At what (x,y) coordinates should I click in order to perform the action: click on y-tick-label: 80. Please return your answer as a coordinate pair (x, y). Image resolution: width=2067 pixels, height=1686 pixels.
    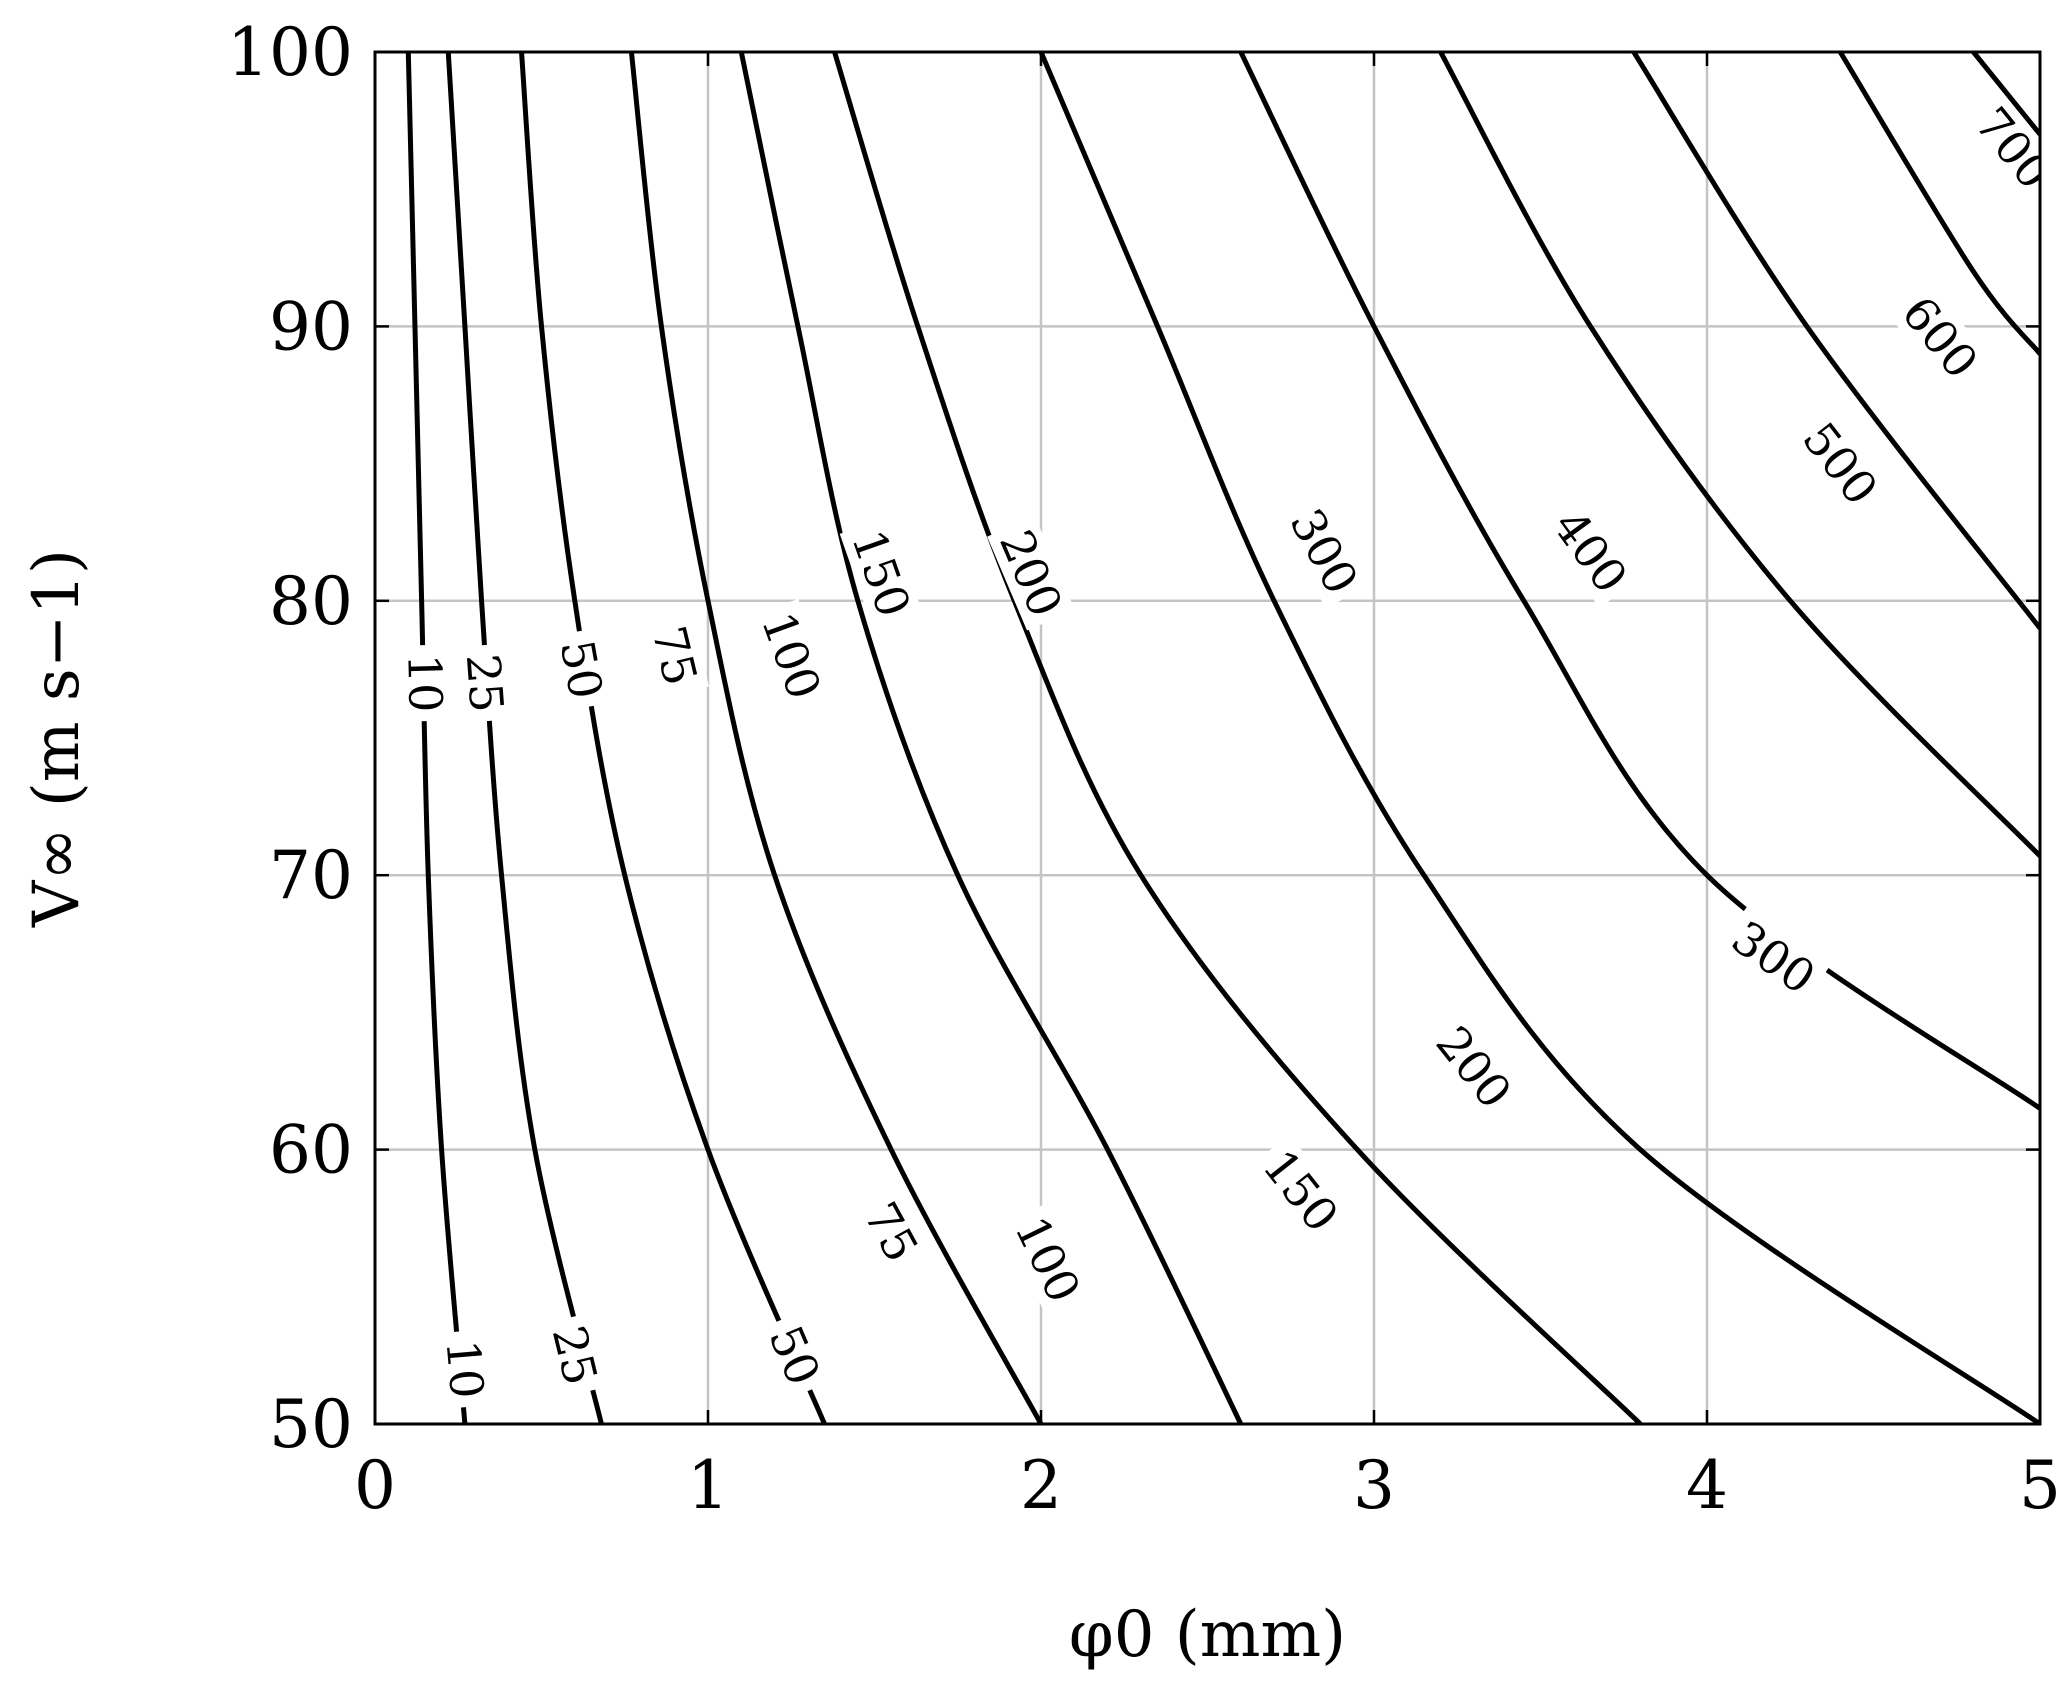
    Looking at the image, I should click on (311, 601).